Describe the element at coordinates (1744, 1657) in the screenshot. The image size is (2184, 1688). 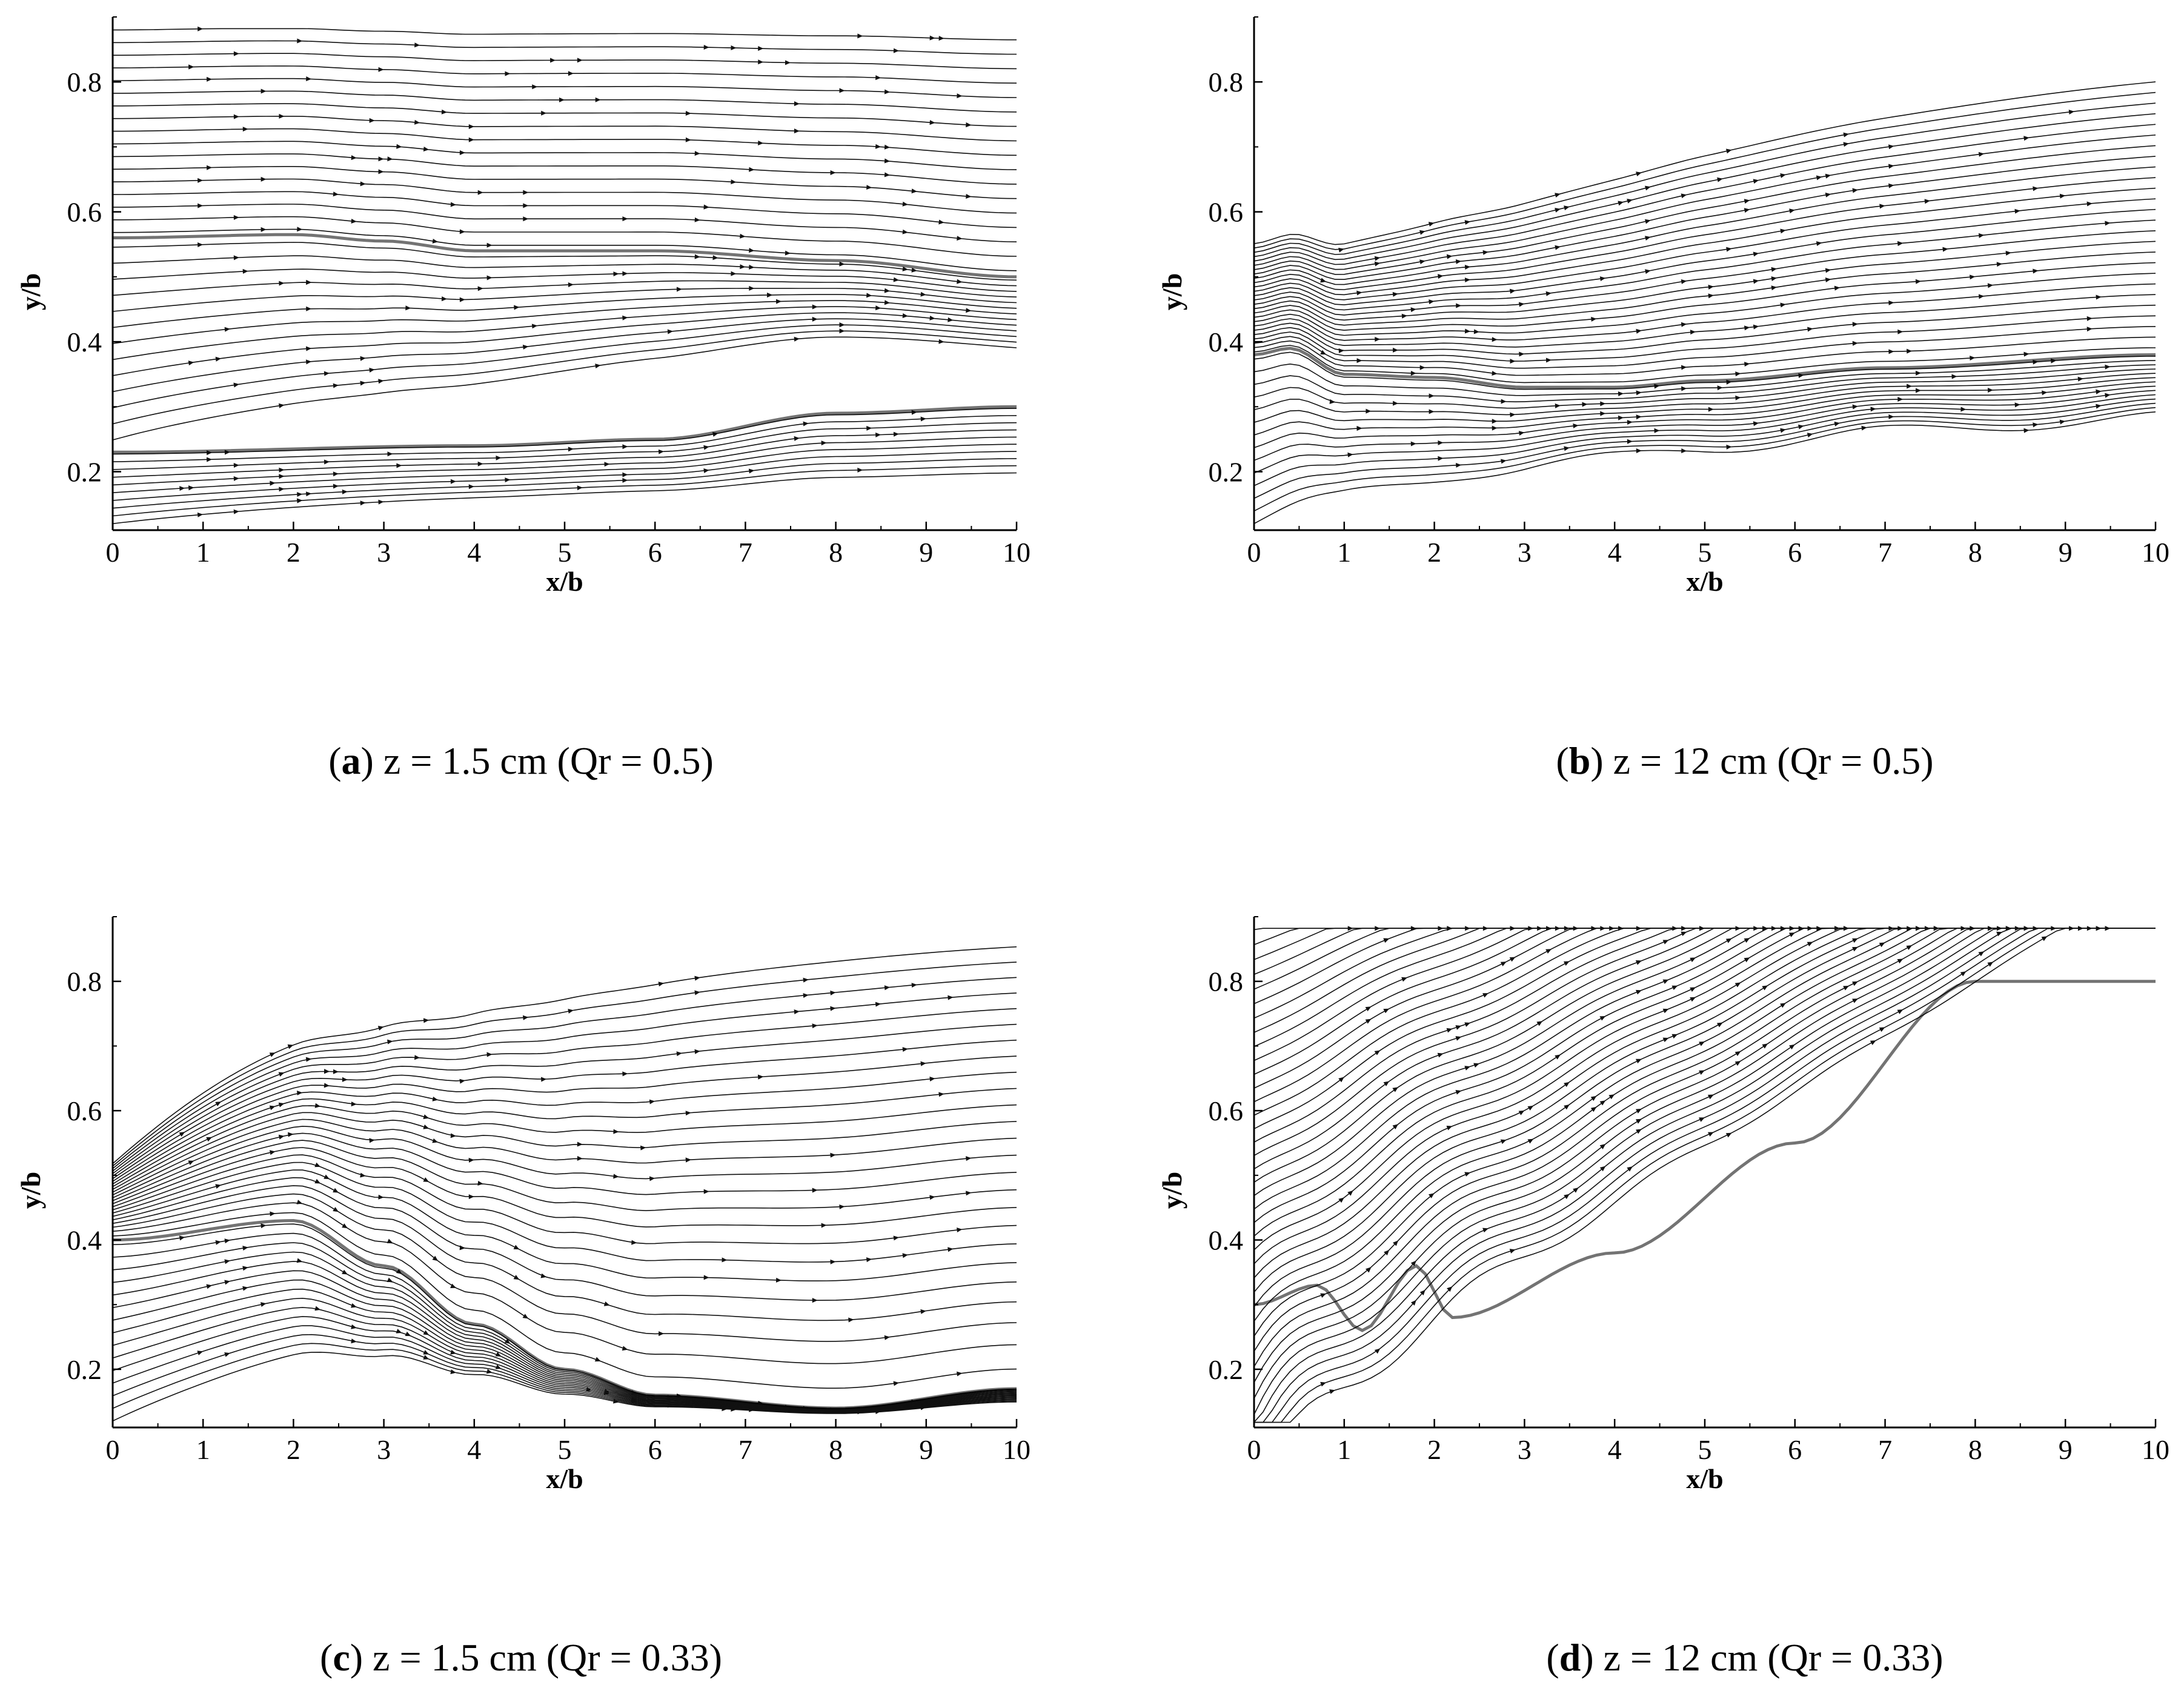
I see `caption-d: (d) z = 12 cm (Qr = 0.33)` at that location.